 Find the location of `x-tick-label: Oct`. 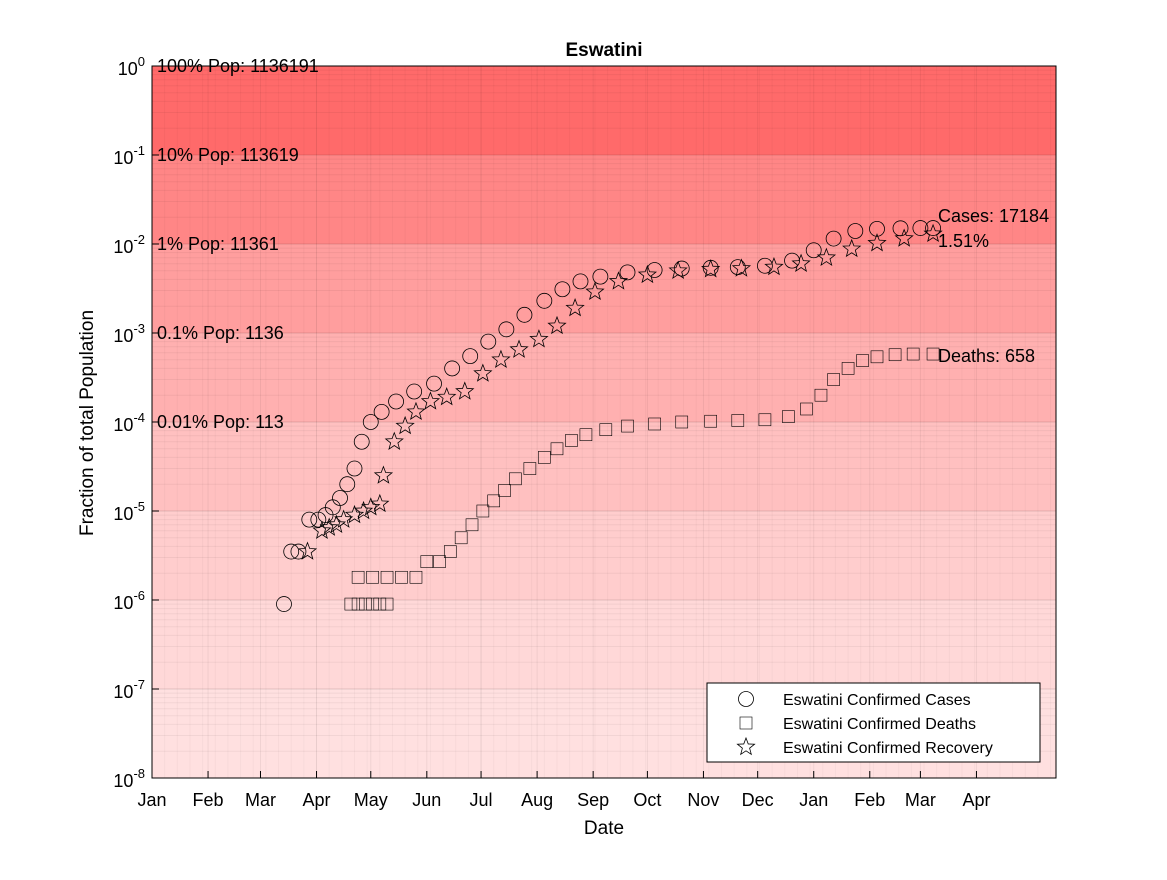

x-tick-label: Oct is located at coordinates (647, 800).